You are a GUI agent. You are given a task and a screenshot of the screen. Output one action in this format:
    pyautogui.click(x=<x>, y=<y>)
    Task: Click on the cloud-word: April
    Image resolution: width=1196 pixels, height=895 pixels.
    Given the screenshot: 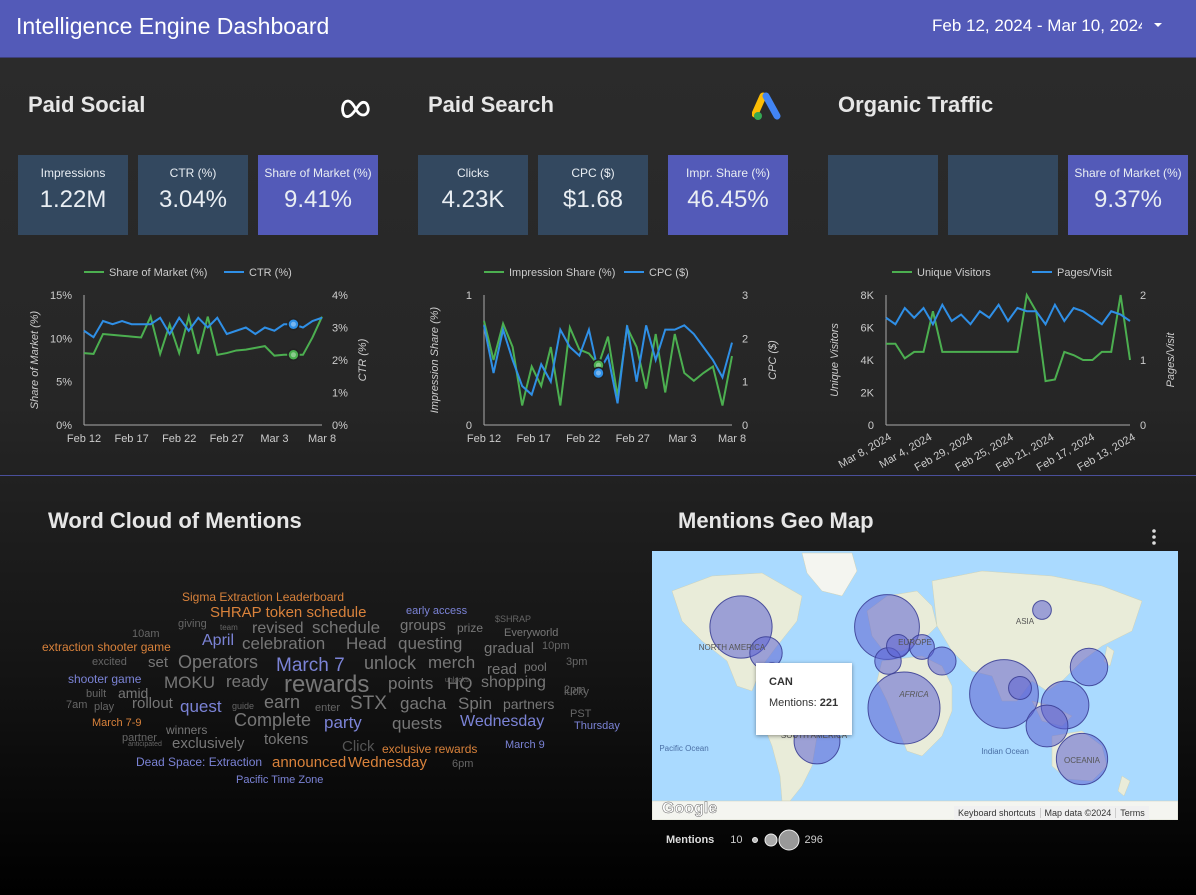 What is the action you would take?
    pyautogui.click(x=218, y=640)
    